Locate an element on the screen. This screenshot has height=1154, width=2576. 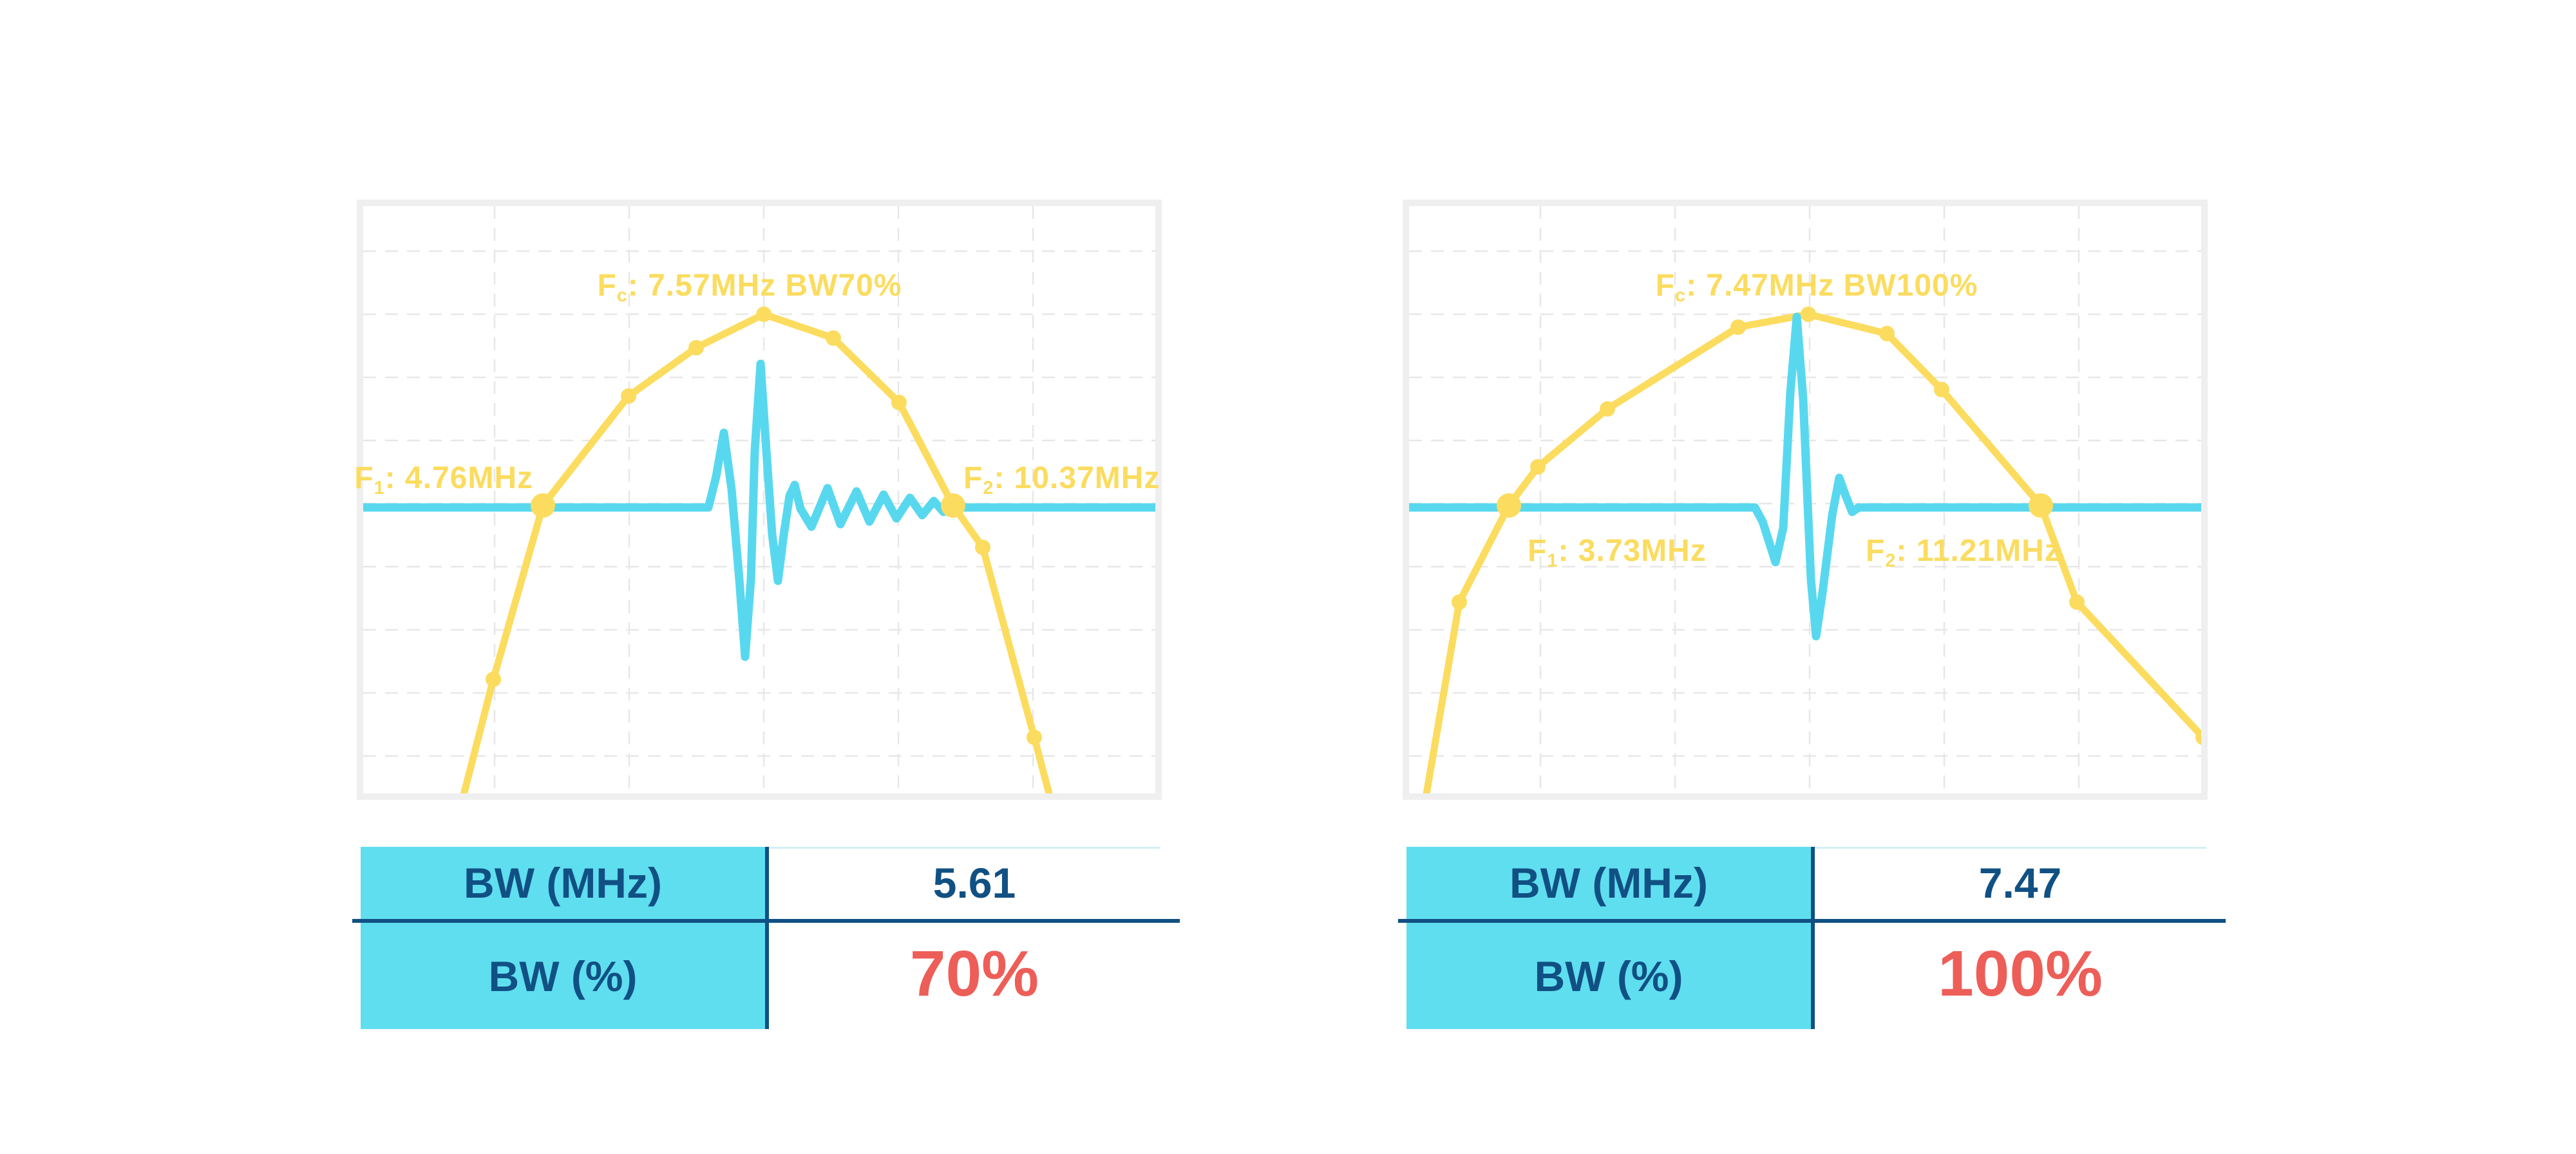
f2-label-text: : 11.21MHz is located at coordinates (1979, 551).